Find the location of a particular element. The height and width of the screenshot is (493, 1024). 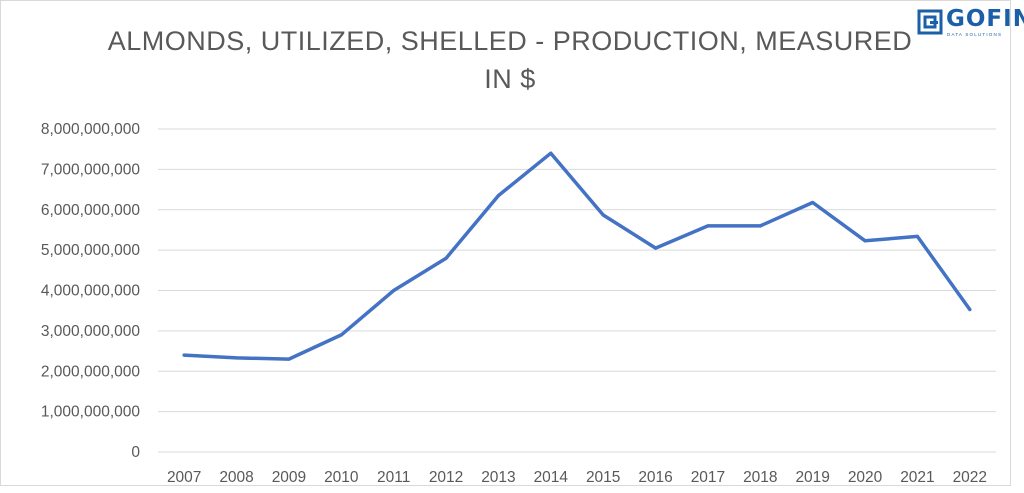

x-tick-label: 2021 is located at coordinates (917, 477).